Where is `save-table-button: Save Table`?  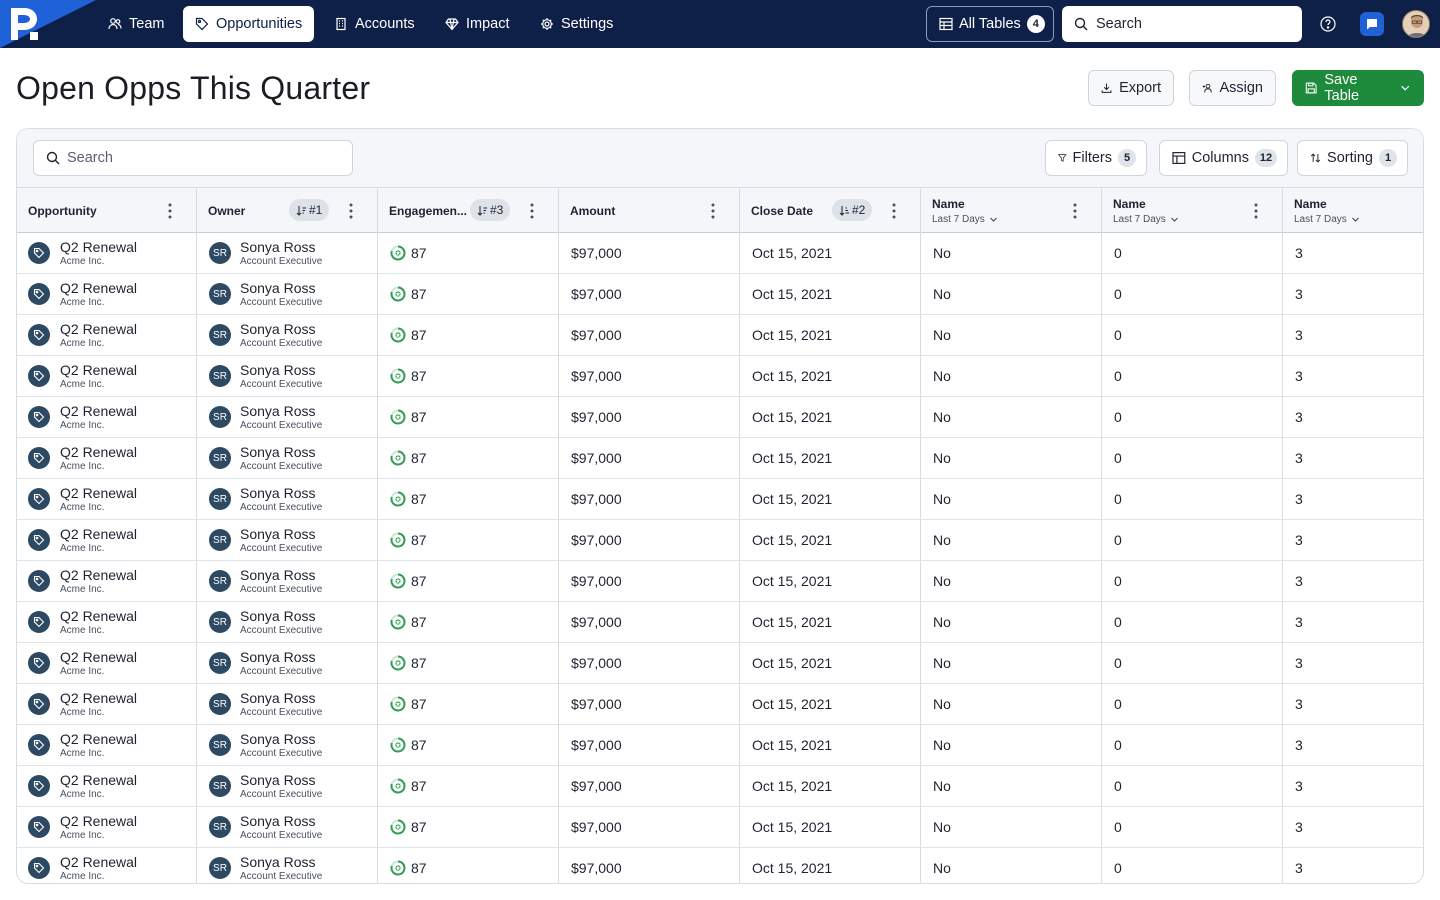 save-table-button: Save Table is located at coordinates (1358, 88).